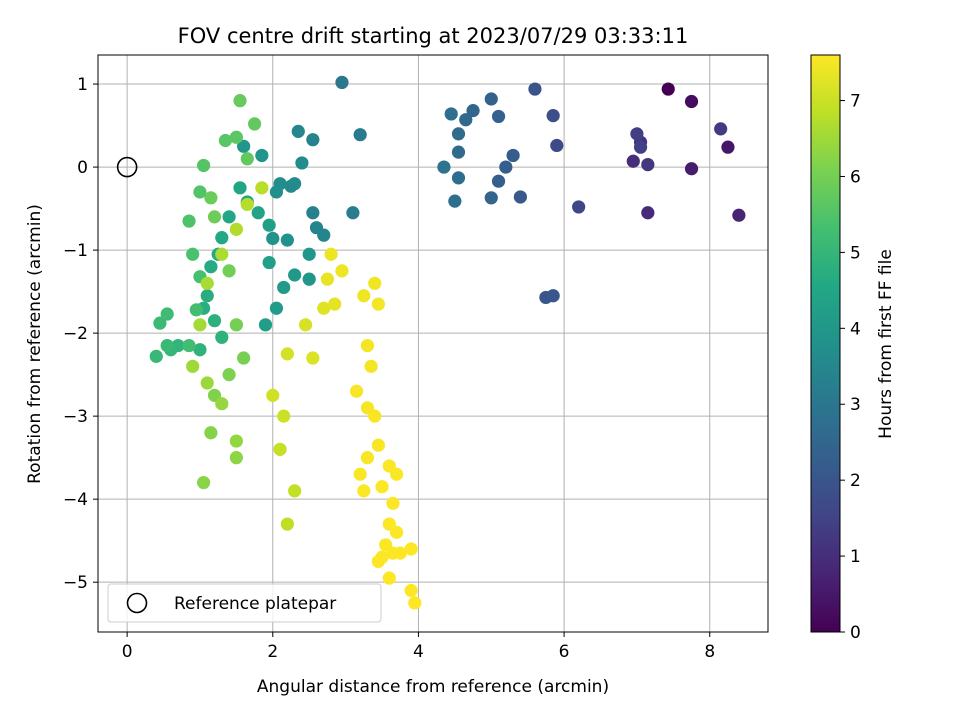 The width and height of the screenshot is (960, 724). I want to click on colorbar-tick-label: 0, so click(855, 633).